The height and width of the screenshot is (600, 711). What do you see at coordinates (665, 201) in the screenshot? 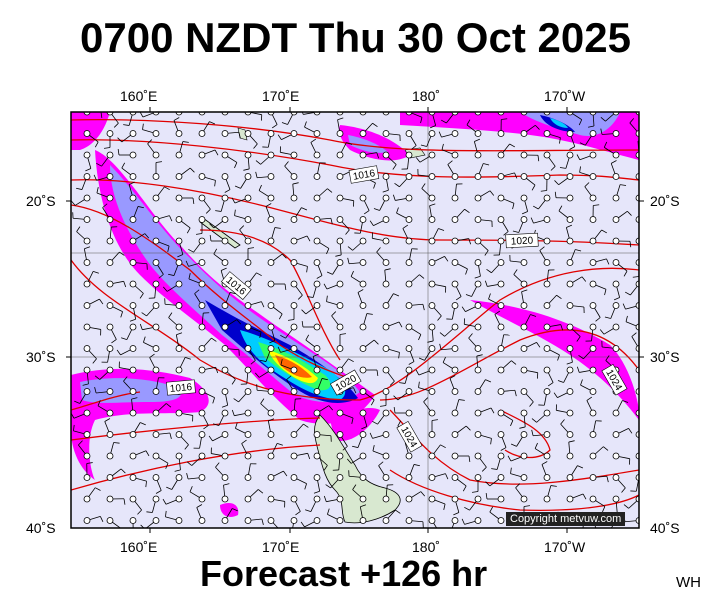
I see `right-axis-label: 20˚S` at bounding box center [665, 201].